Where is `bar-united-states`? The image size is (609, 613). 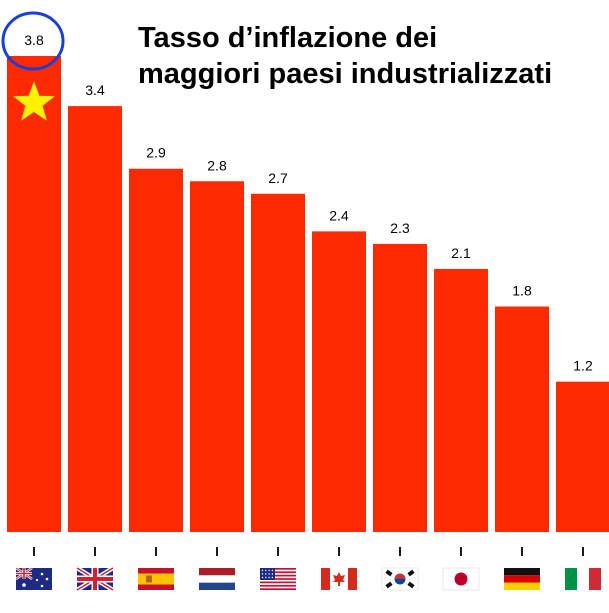
bar-united-states is located at coordinates (278, 362).